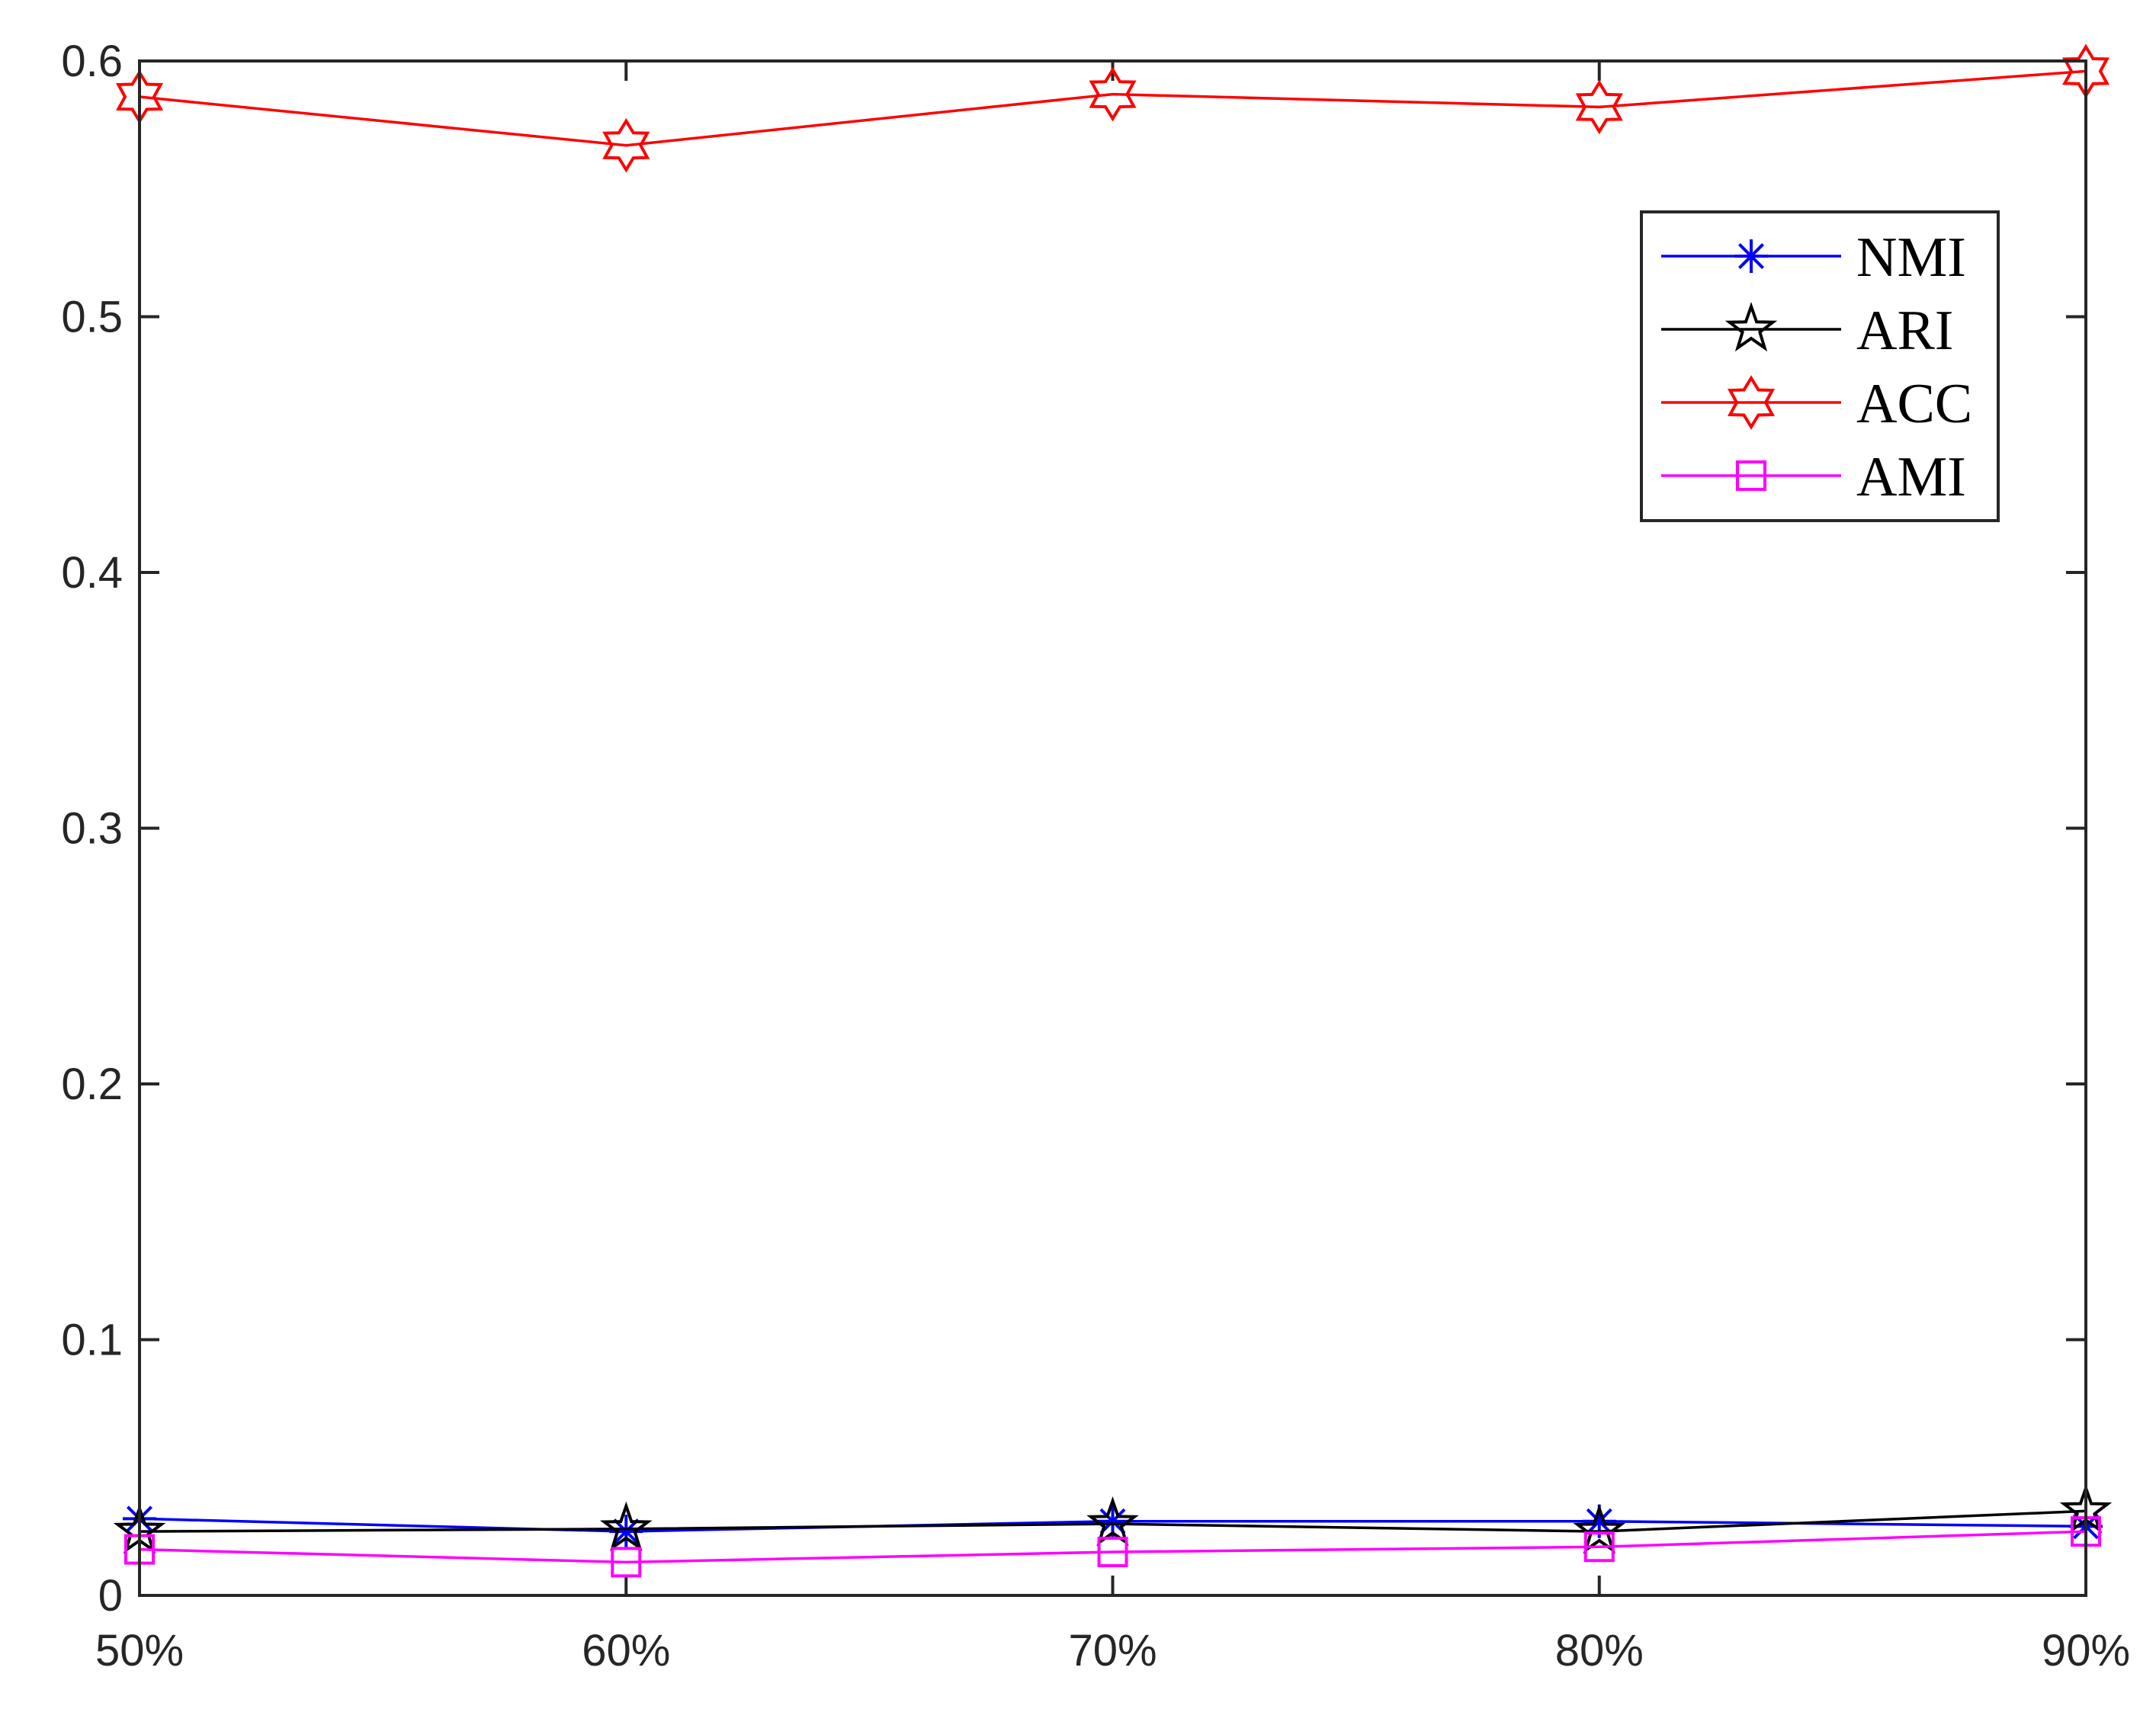 The width and height of the screenshot is (2156, 1725). What do you see at coordinates (1911, 477) in the screenshot?
I see `legend-label: AMI` at bounding box center [1911, 477].